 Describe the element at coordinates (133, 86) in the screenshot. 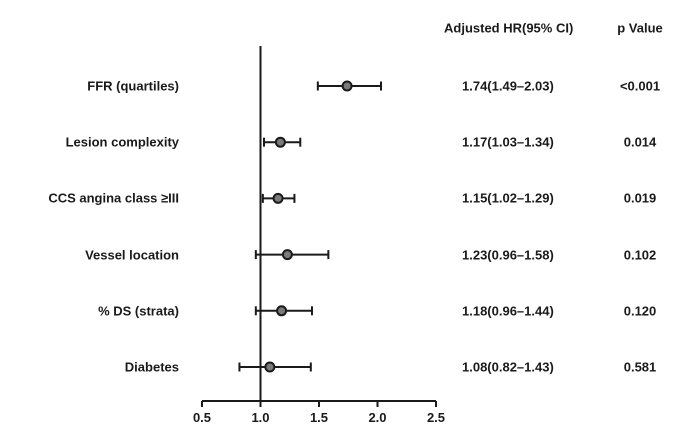

I see `row-label: FFR (quartiles)` at that location.